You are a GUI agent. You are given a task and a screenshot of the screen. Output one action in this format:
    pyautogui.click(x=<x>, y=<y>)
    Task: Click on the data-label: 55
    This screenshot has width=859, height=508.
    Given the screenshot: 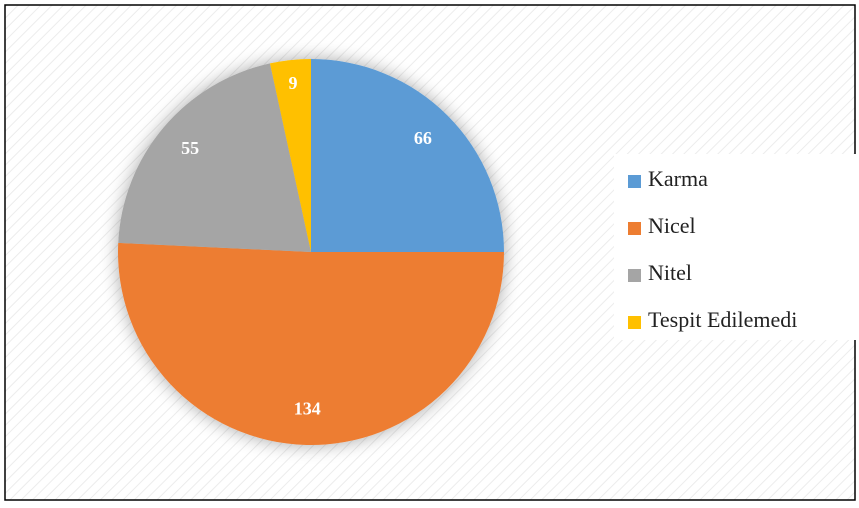 What is the action you would take?
    pyautogui.click(x=190, y=148)
    